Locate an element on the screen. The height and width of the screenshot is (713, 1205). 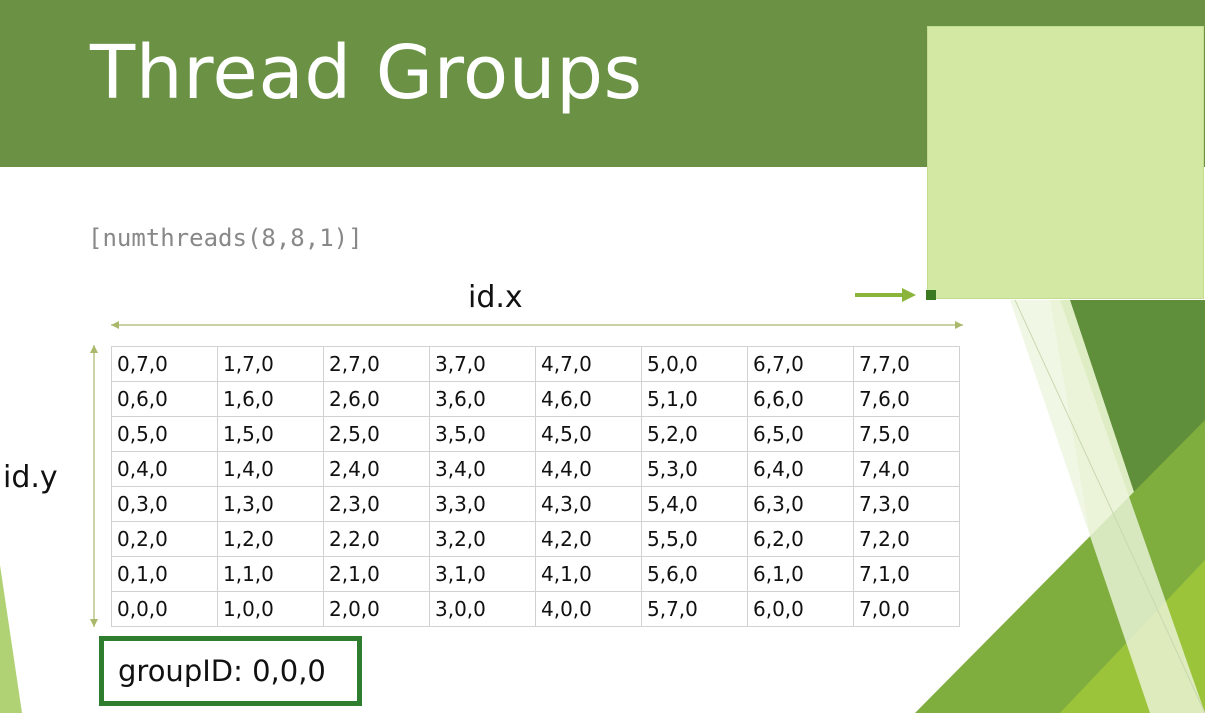
thread-id-cell: 2,2,0 is located at coordinates (376, 539).